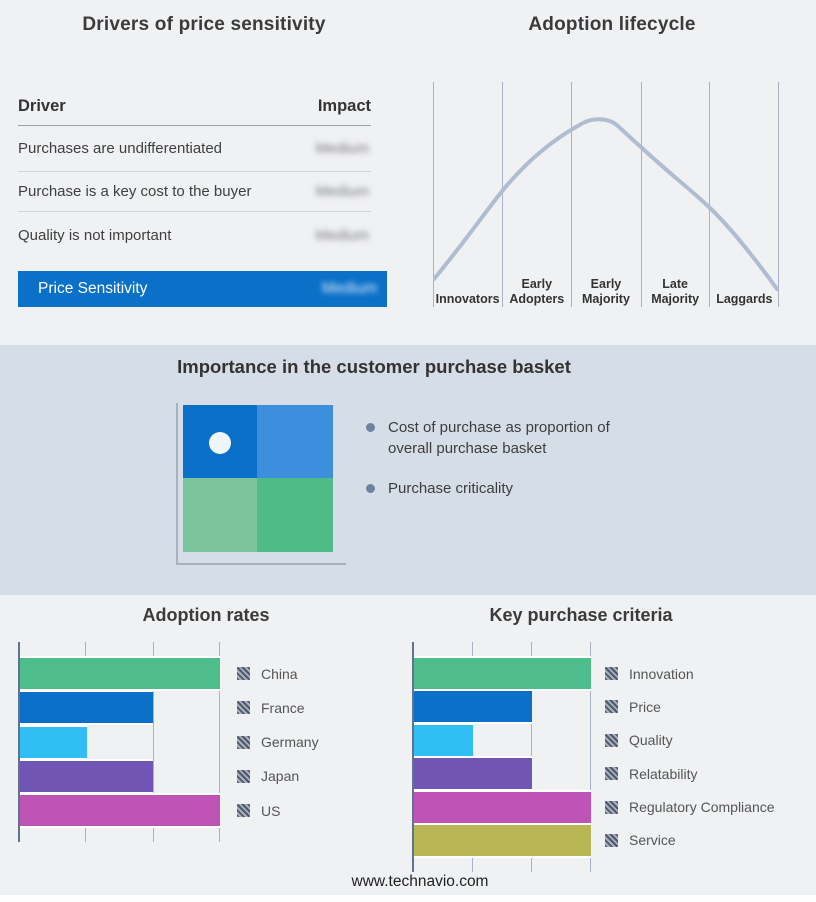 The width and height of the screenshot is (816, 902). I want to click on position-marker-dot, so click(220, 443).